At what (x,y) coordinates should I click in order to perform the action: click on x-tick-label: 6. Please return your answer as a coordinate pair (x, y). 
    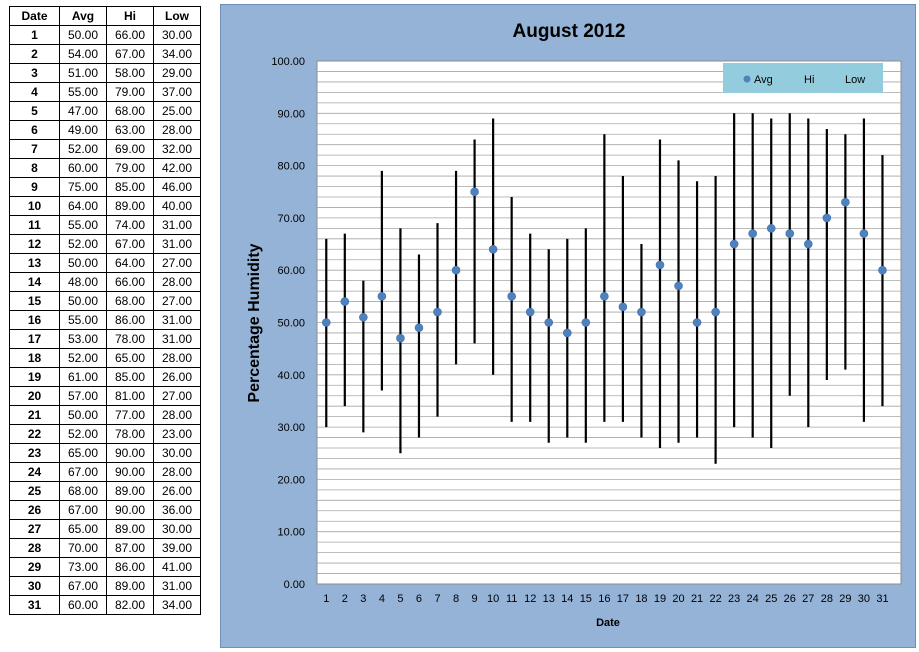
    Looking at the image, I should click on (419, 599).